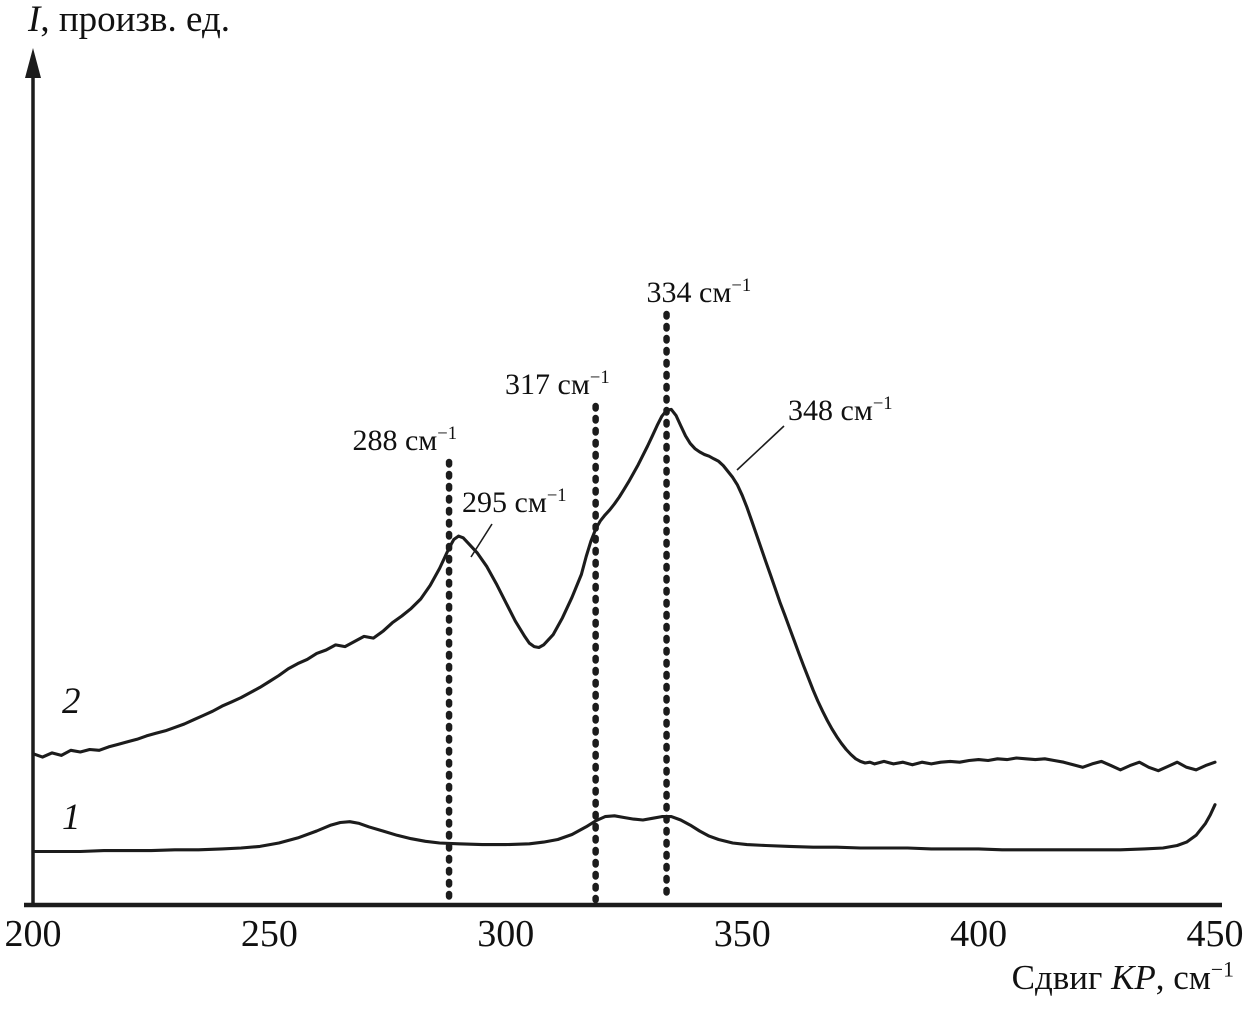 This screenshot has height=1014, width=1246. Describe the element at coordinates (506, 934) in the screenshot. I see `x-tick-label-300: 300` at that location.